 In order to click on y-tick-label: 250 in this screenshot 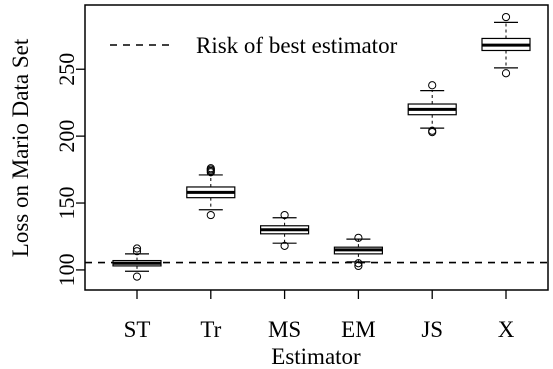, I will do `click(66, 69)`.